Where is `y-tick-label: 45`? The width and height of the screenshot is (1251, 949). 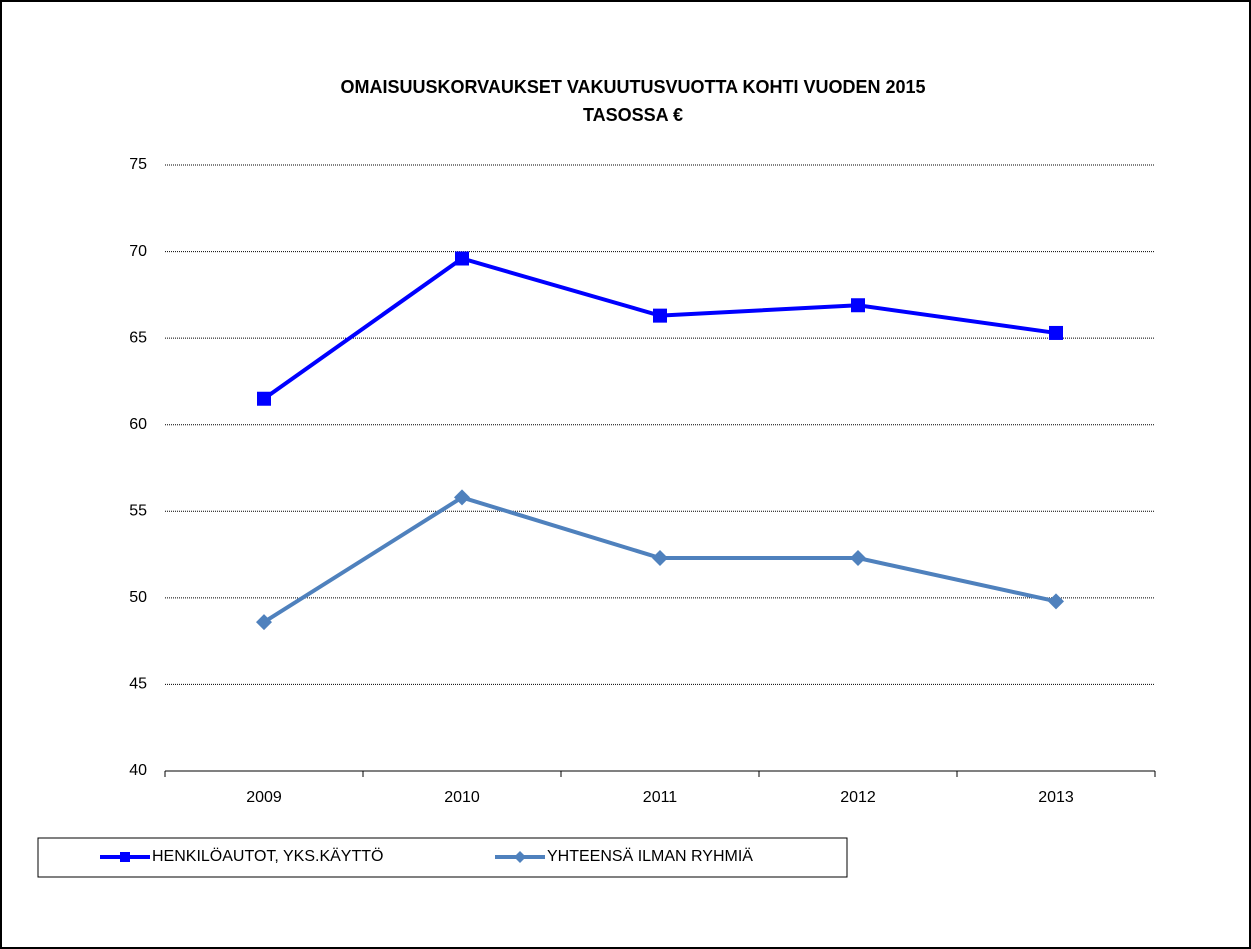 y-tick-label: 45 is located at coordinates (138, 684).